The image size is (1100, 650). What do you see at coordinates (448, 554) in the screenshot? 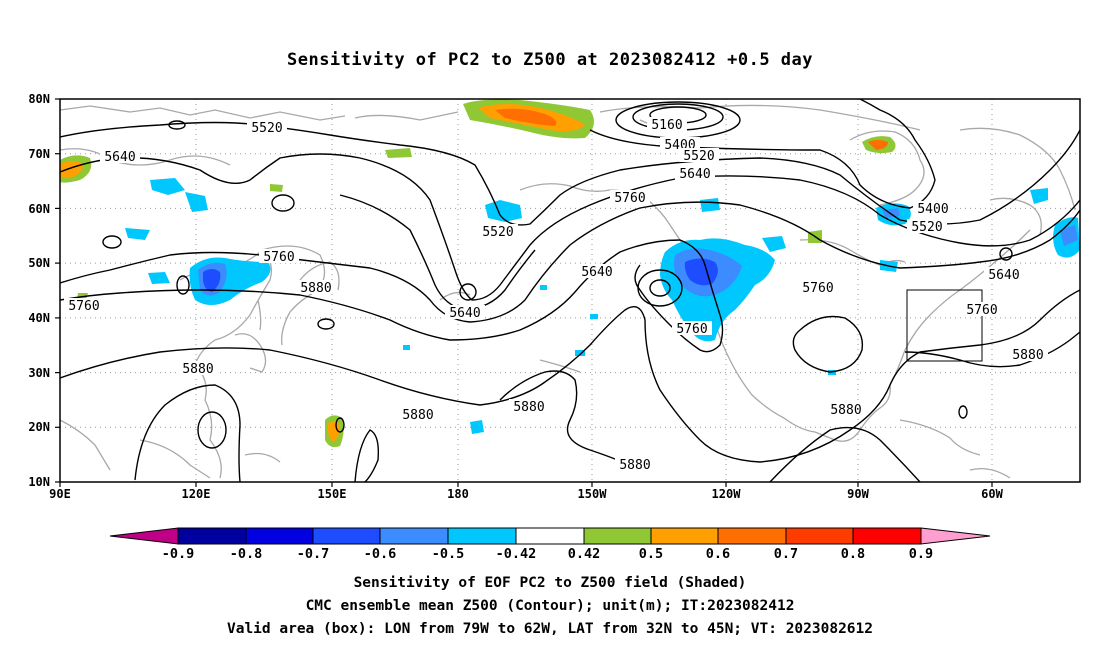
I see `colorbar-label: -0.5` at bounding box center [448, 554].